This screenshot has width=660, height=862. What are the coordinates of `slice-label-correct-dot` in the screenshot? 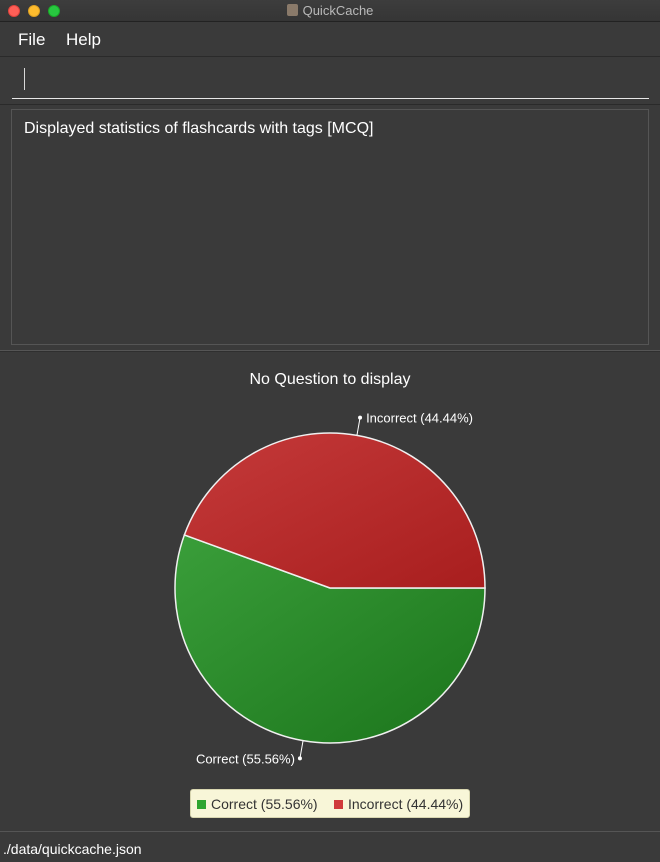 It's located at (299, 758).